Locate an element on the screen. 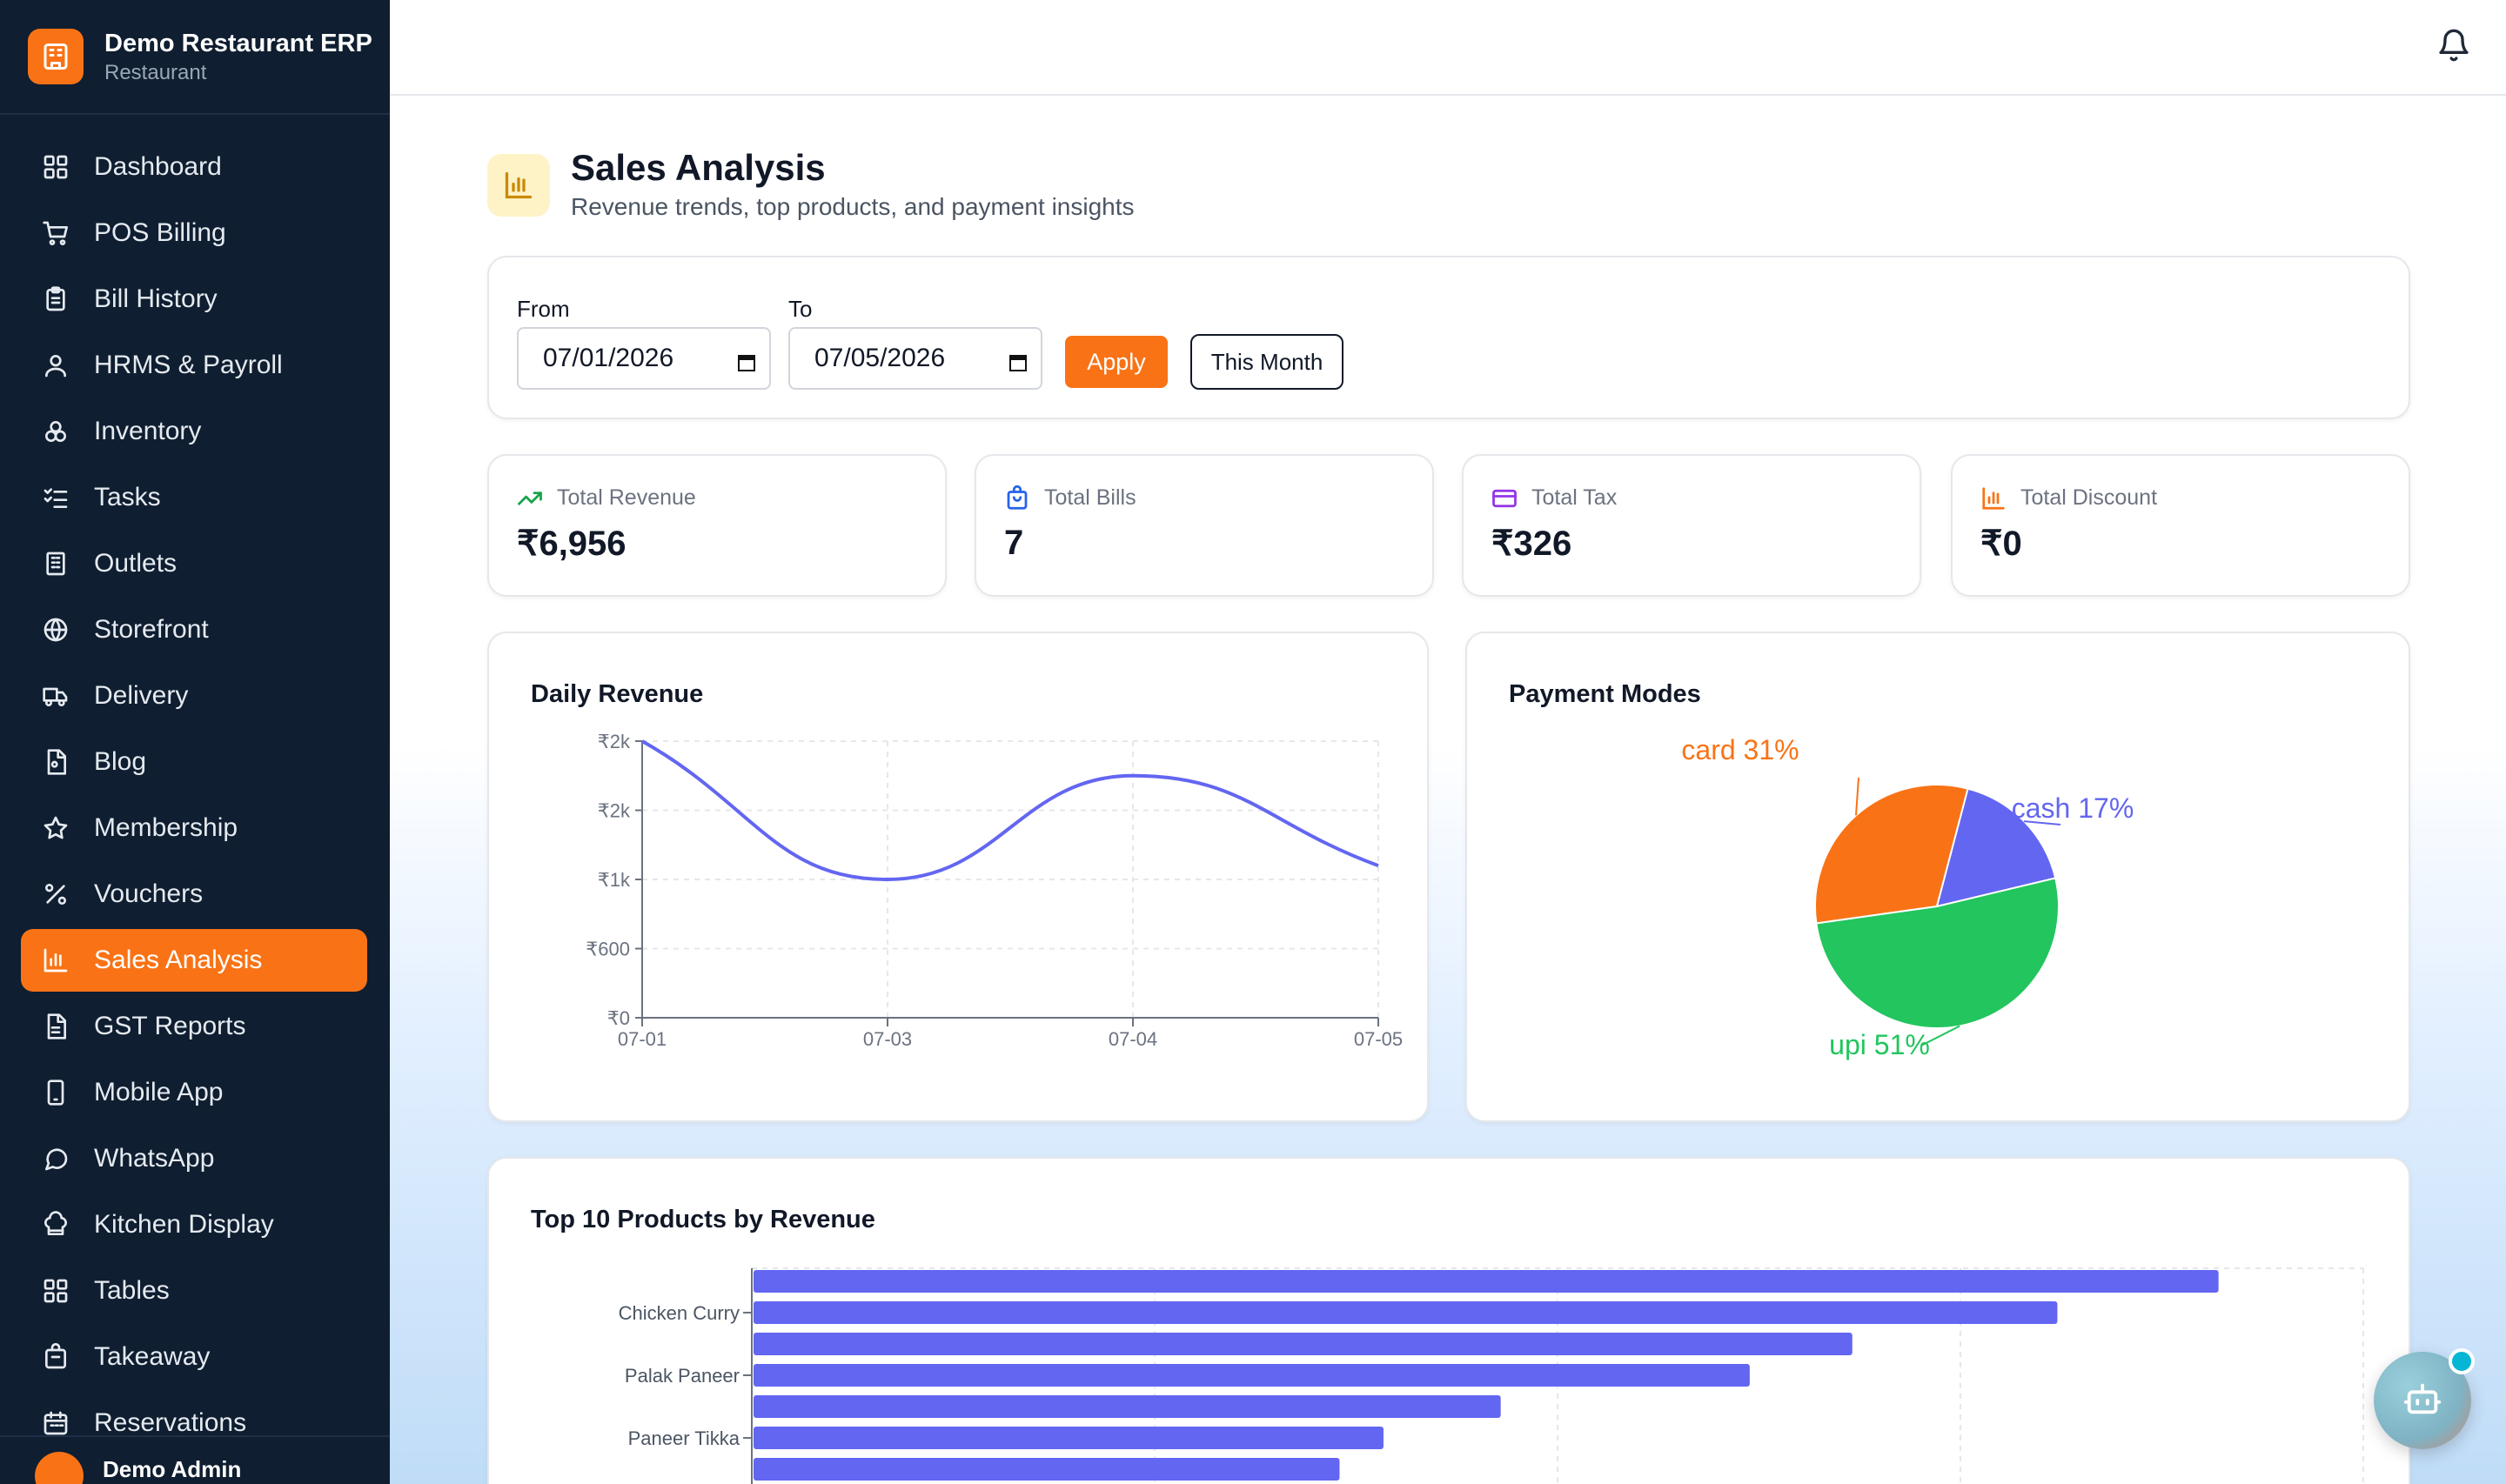 The width and height of the screenshot is (2506, 1484). sidebar-item-inventory: Inventory is located at coordinates (194, 432).